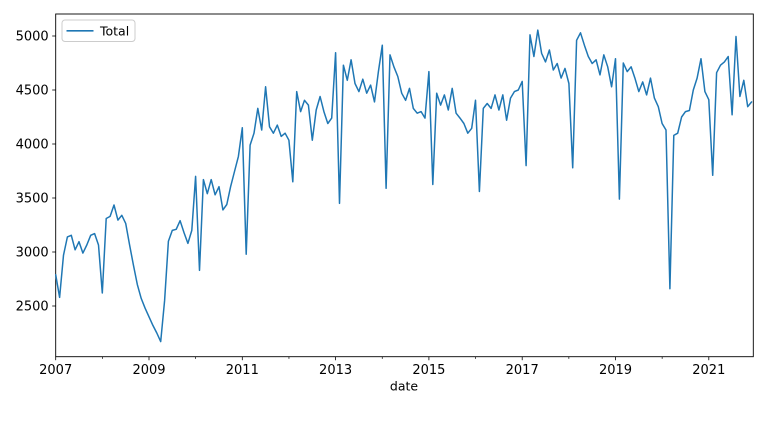 Image resolution: width=779 pixels, height=423 pixels. I want to click on legend: Total, so click(98, 30).